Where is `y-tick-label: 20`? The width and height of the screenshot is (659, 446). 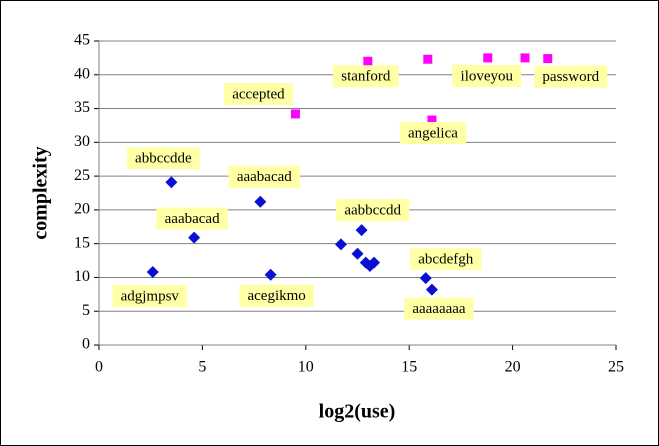 y-tick-label: 20 is located at coordinates (82, 209).